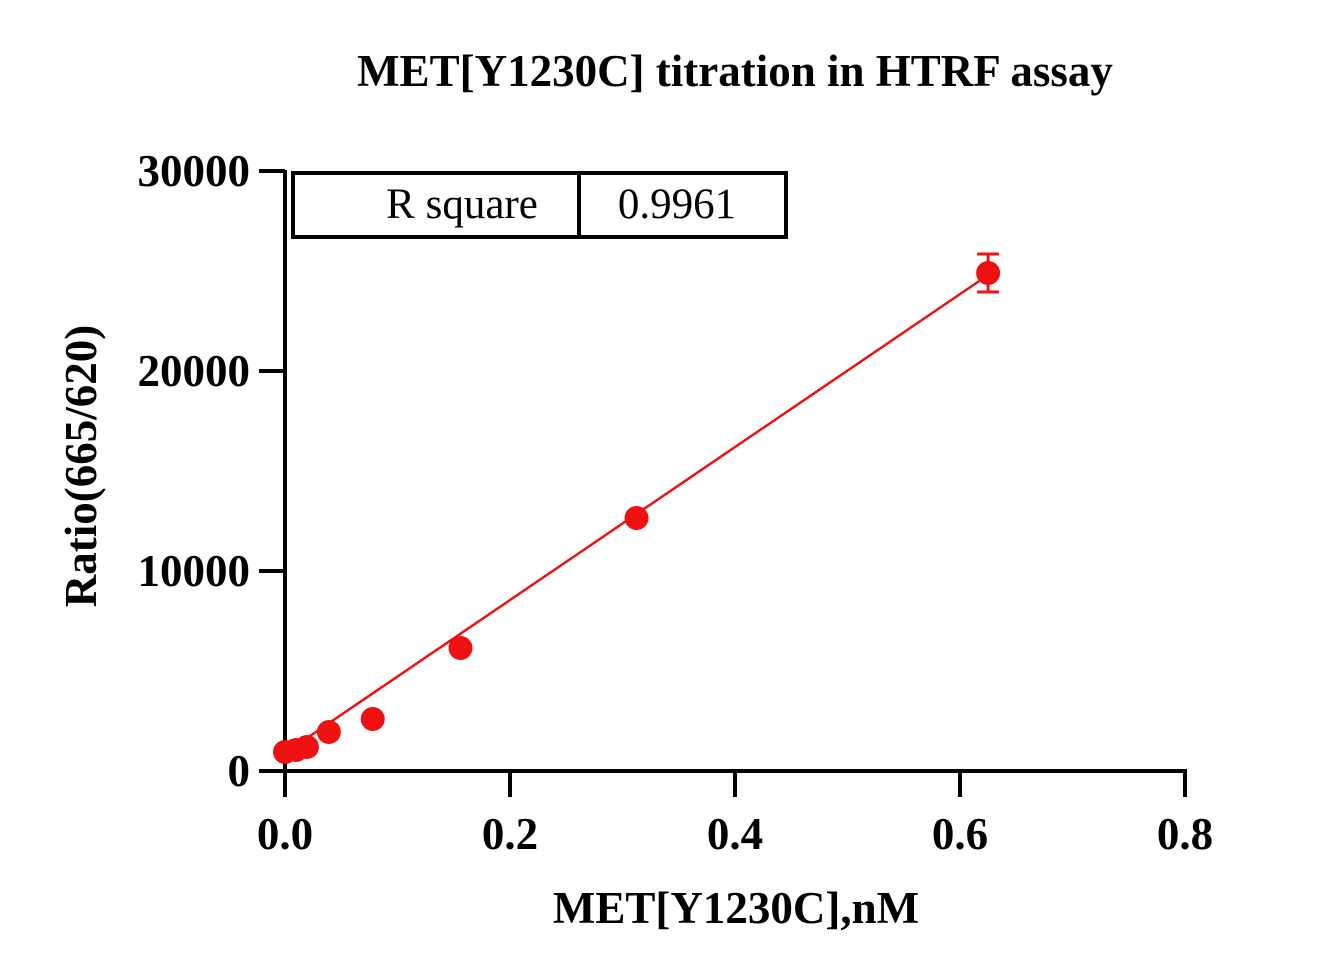 This screenshot has height=978, width=1337. I want to click on x-ticks: 0.0 0.2 0.4 0.6 0.8, so click(735, 815).